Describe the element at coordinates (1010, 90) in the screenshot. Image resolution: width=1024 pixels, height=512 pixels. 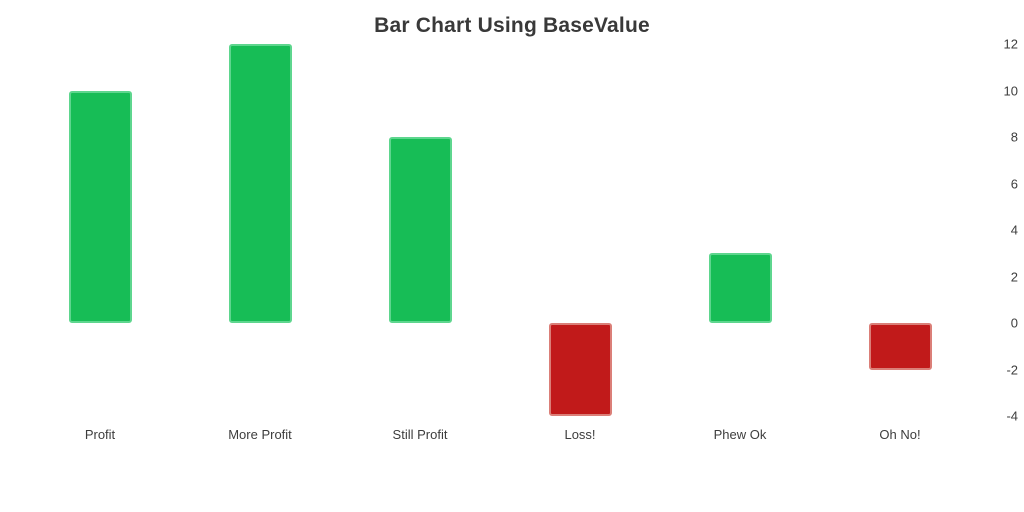
I see `y-axis-tick-10: 10` at that location.